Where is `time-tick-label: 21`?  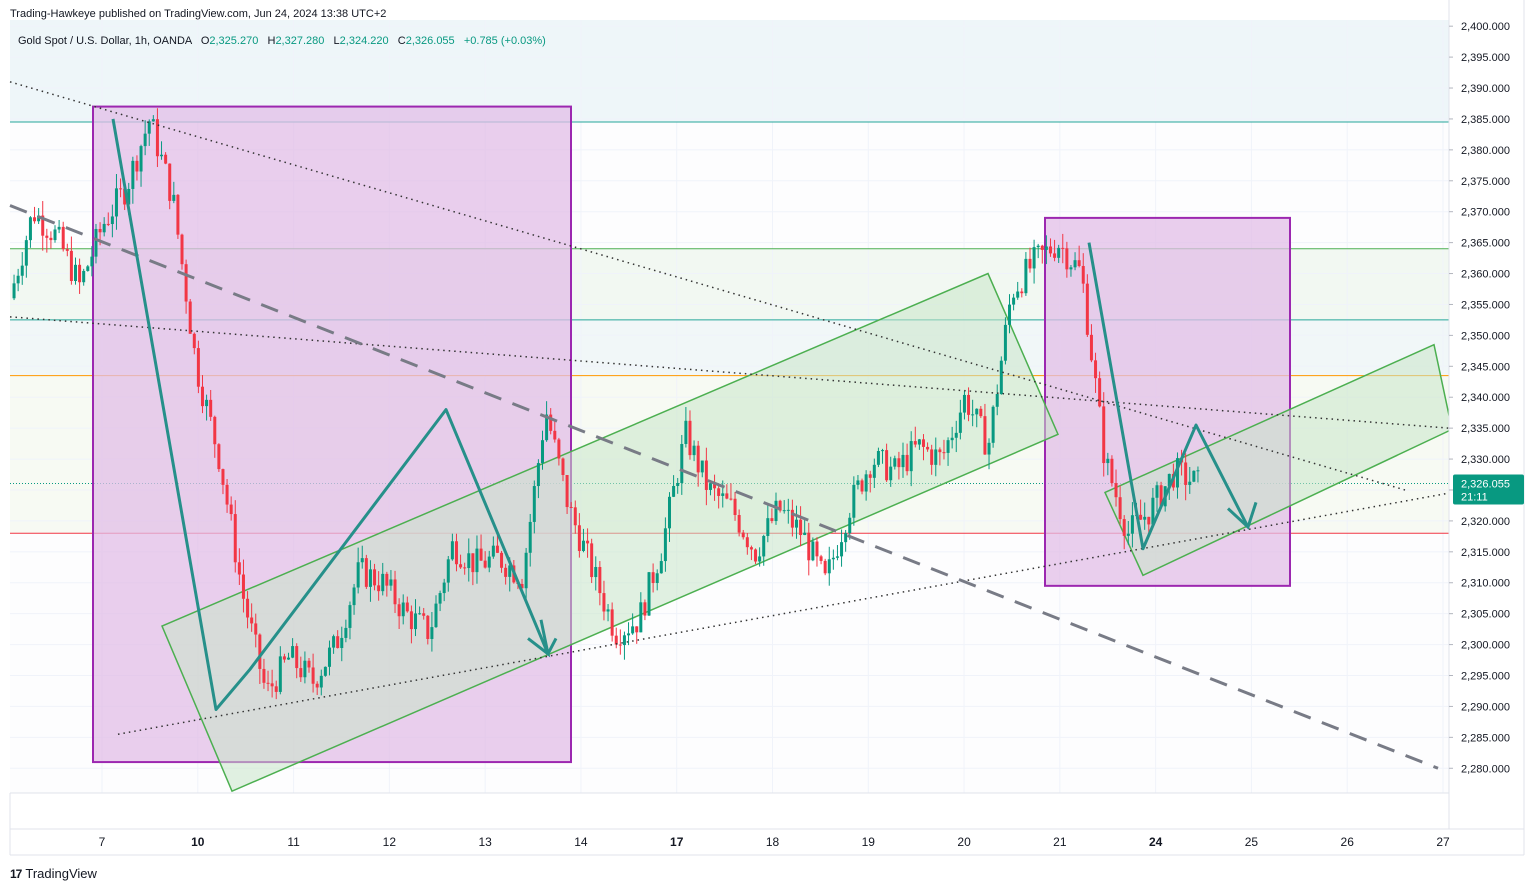
time-tick-label: 21 is located at coordinates (1060, 842).